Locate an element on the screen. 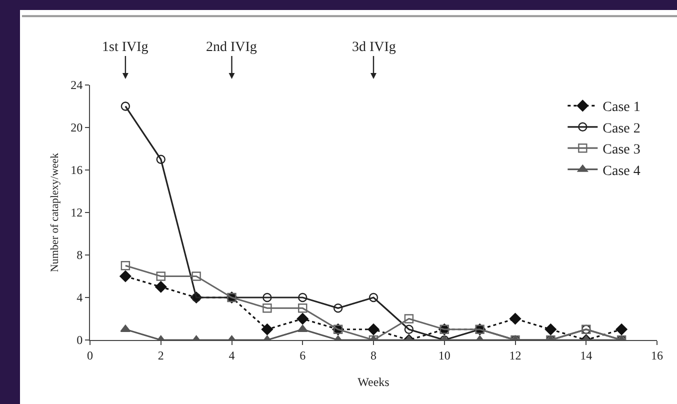  ref-line-label: 3d IVIg is located at coordinates (374, 47).